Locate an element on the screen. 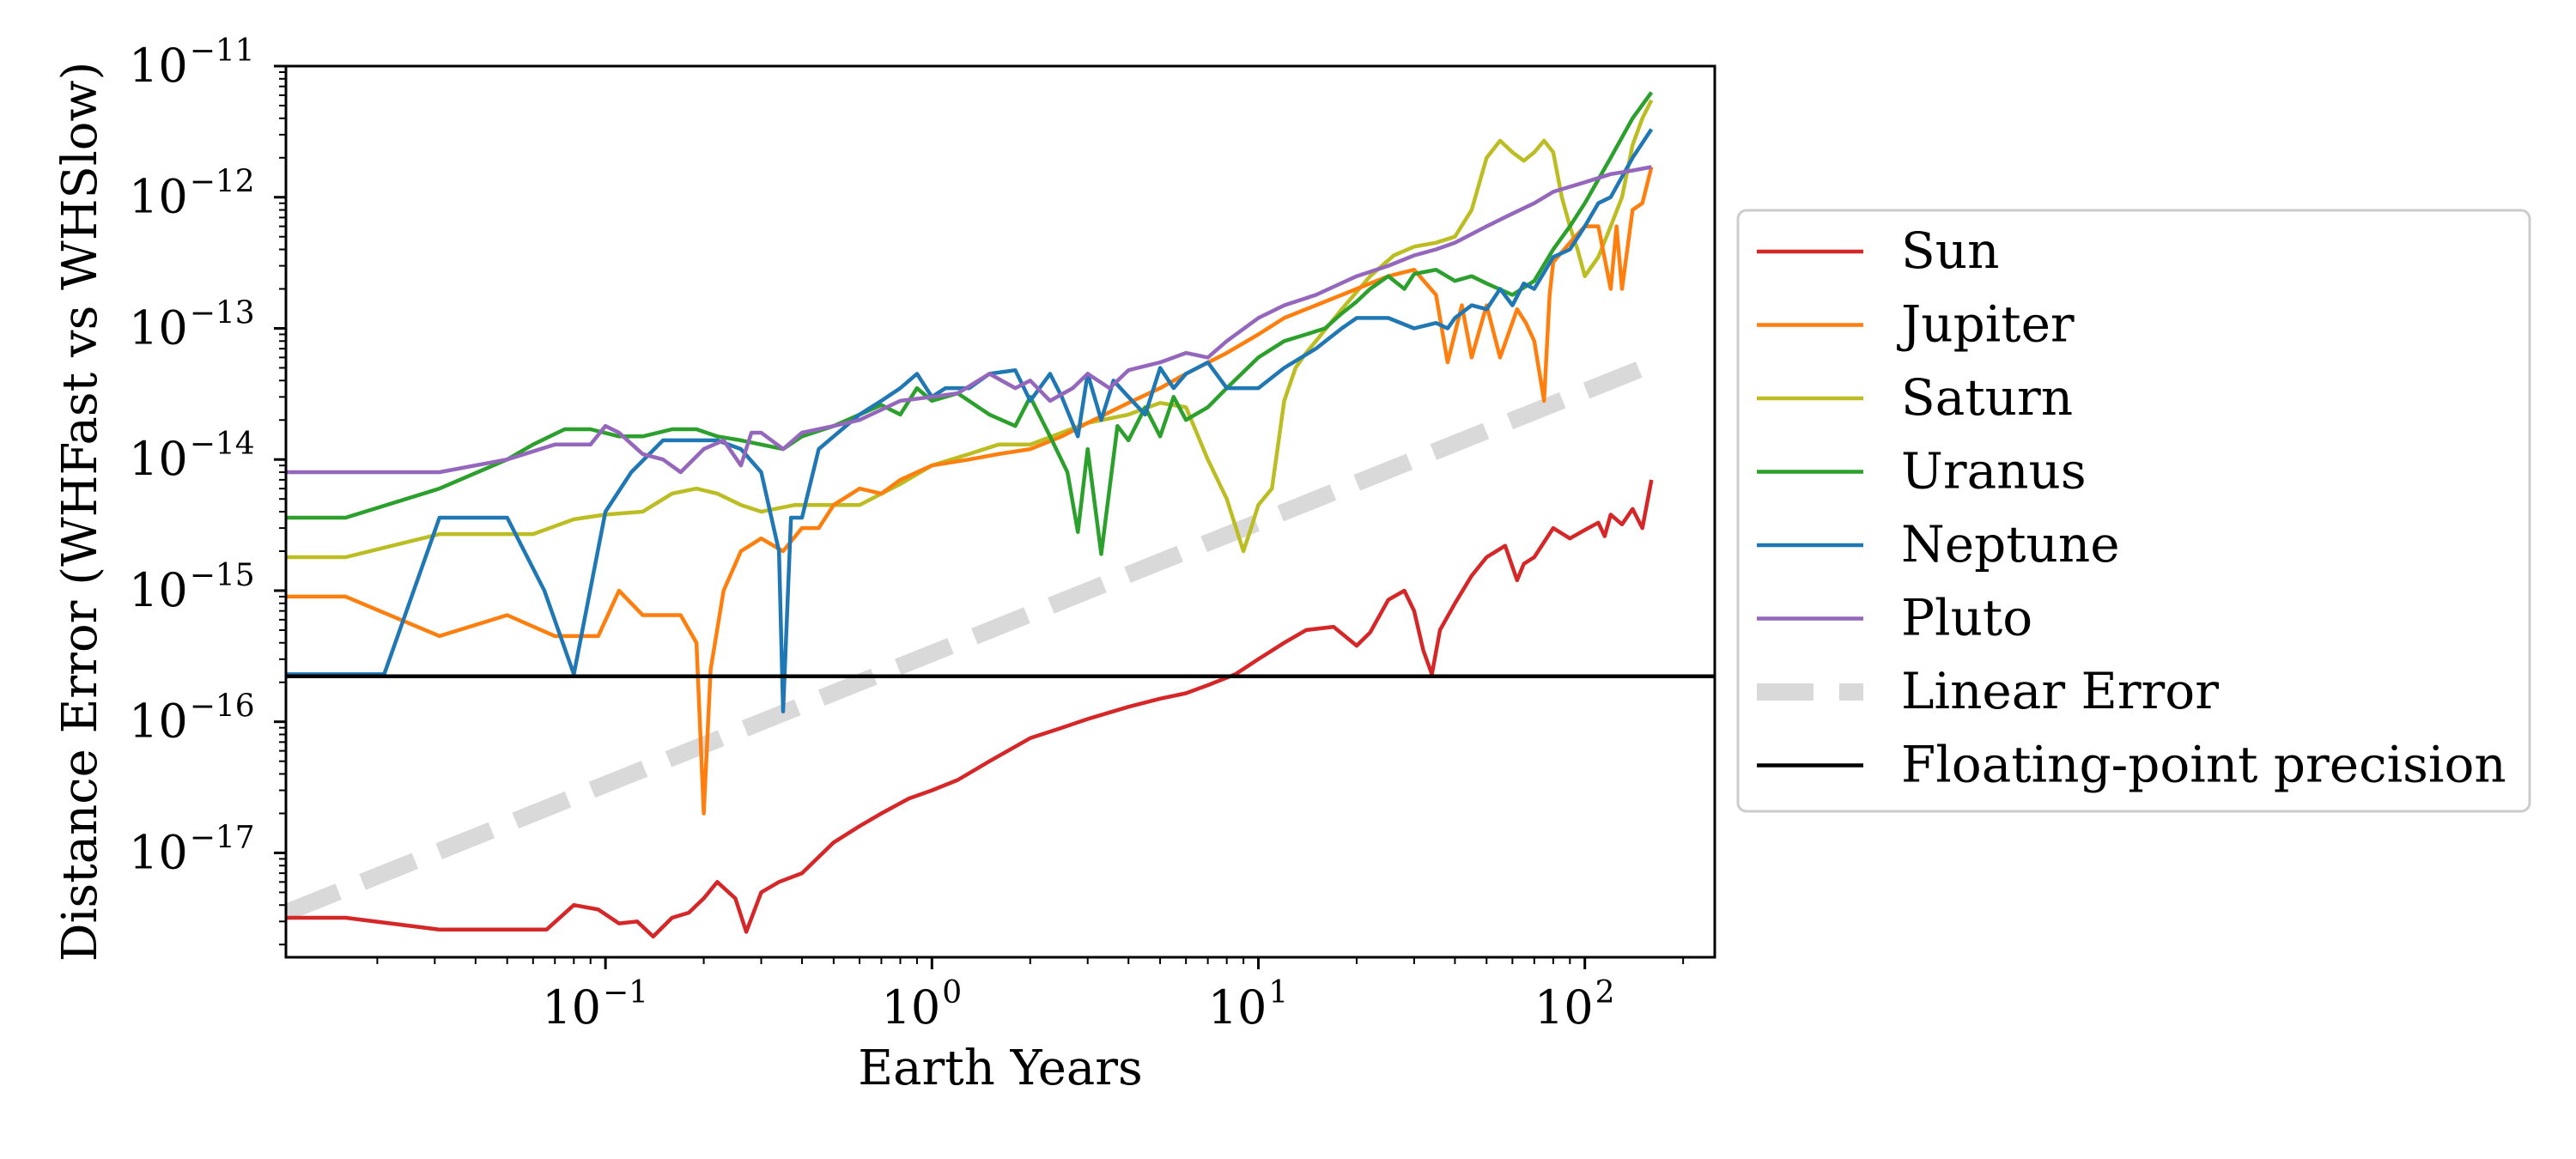 The width and height of the screenshot is (2576, 1159). y-tick-label: 10−11 is located at coordinates (192, 63).